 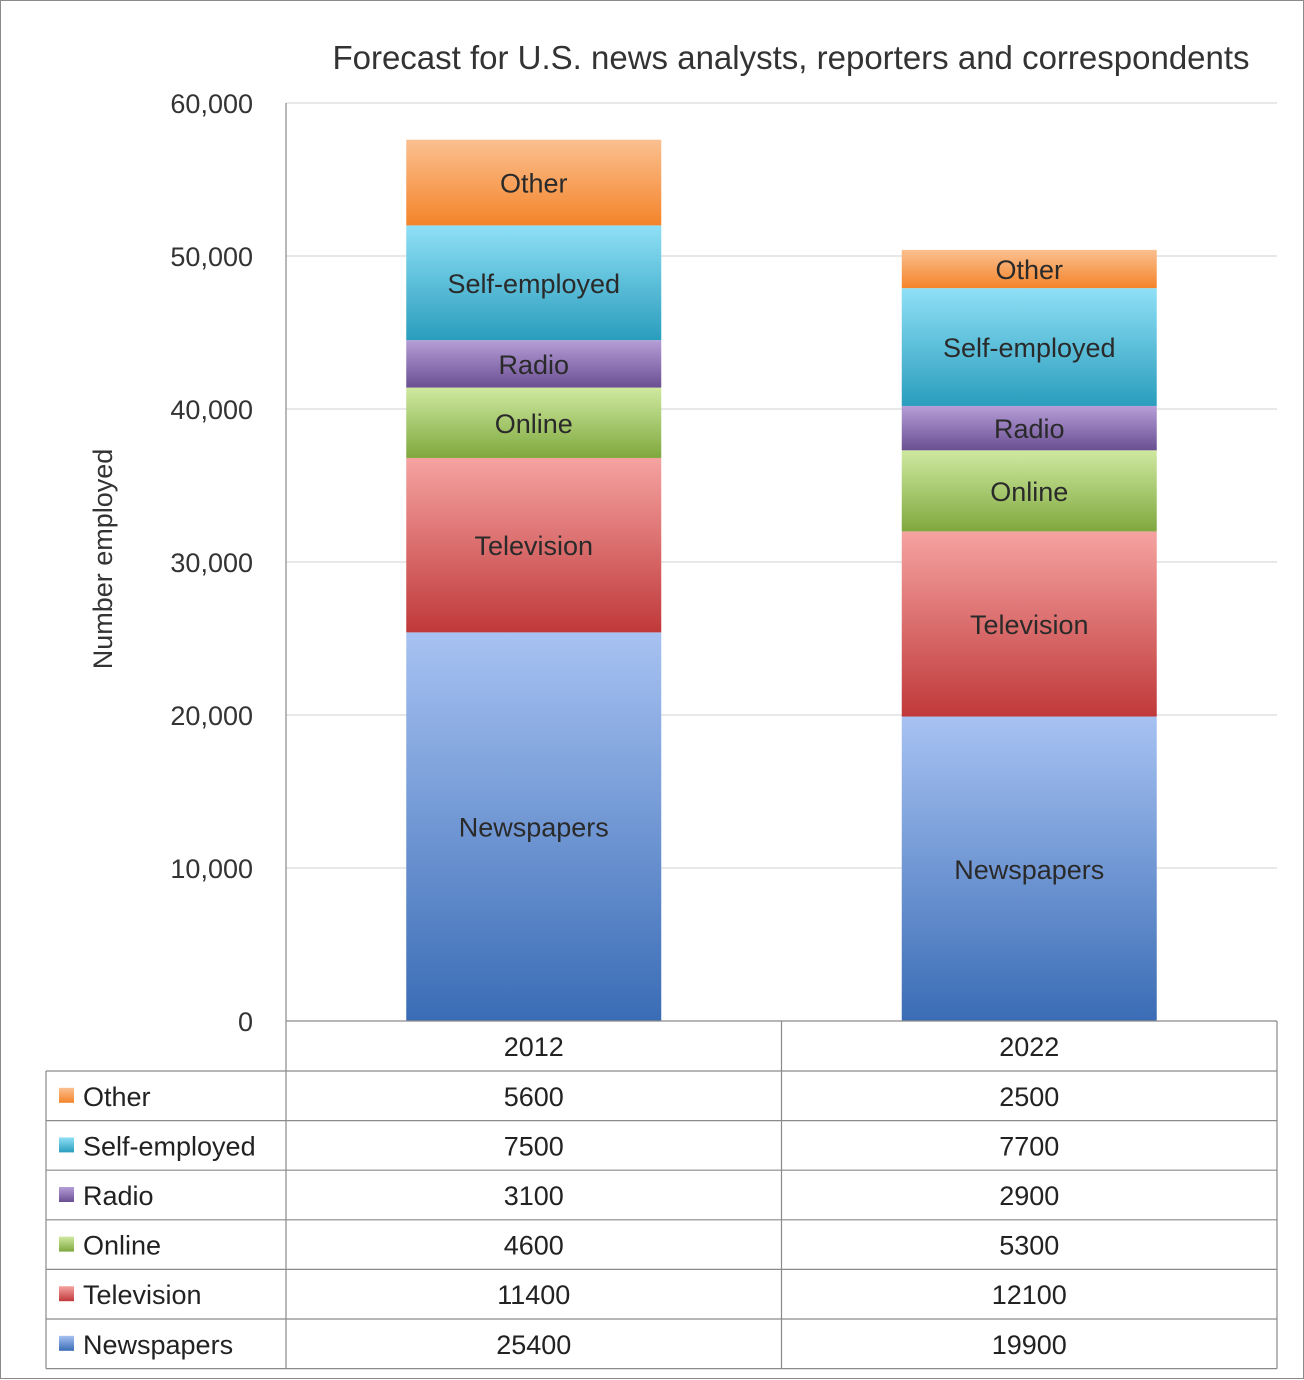 I want to click on legend-key-newspapers, so click(x=66, y=1343).